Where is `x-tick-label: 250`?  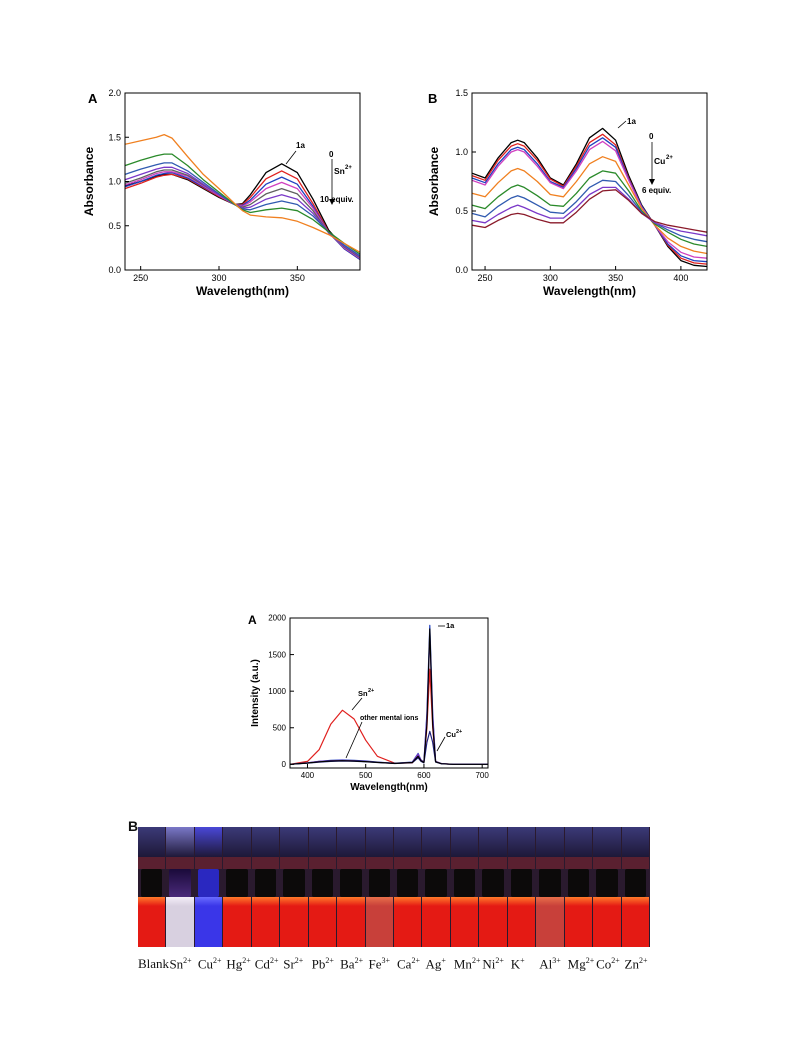 x-tick-label: 250 is located at coordinates (140, 278).